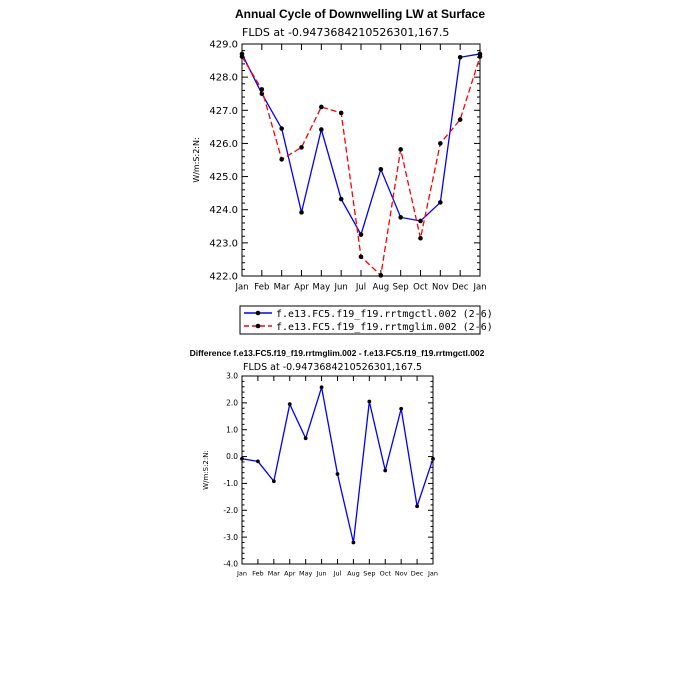 Image resolution: width=675 pixels, height=675 pixels. What do you see at coordinates (232, 429) in the screenshot?
I see `chart2-ytick-label: 1.0` at bounding box center [232, 429].